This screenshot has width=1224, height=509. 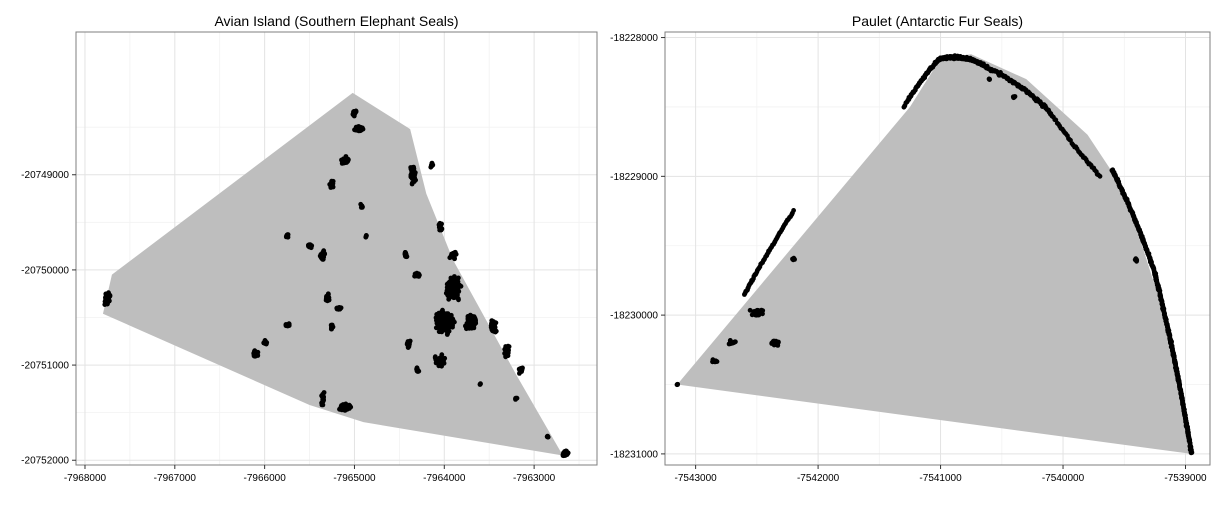 I want to click on x-tick-label: -7967000, so click(x=175, y=478).